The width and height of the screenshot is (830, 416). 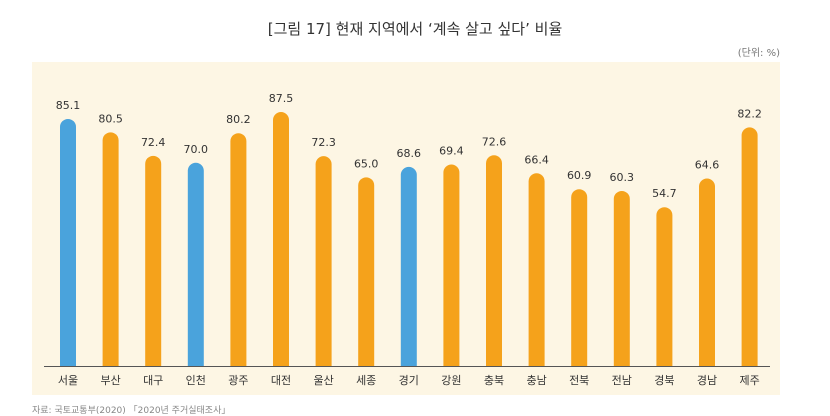 I want to click on value-label-전북: 60.9, so click(x=579, y=175).